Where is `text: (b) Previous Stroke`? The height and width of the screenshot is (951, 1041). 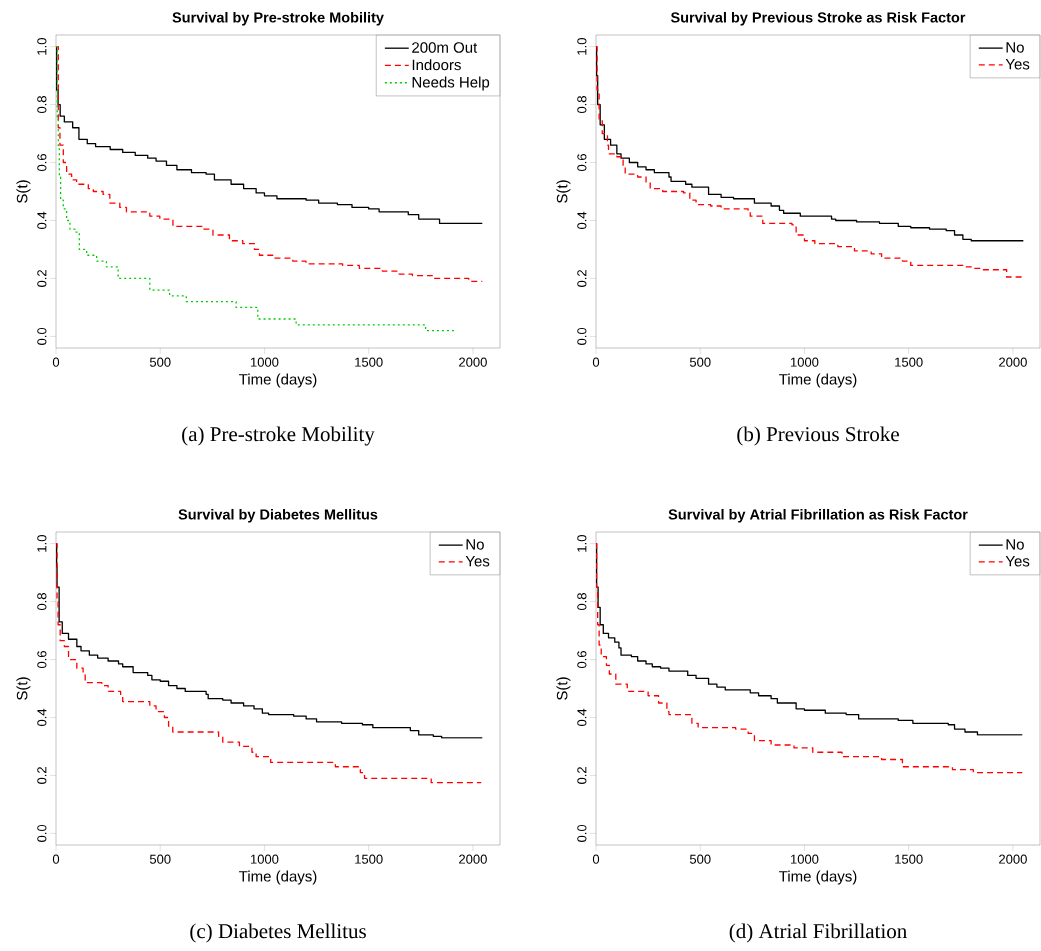
text: (b) Previous Stroke is located at coordinates (818, 436).